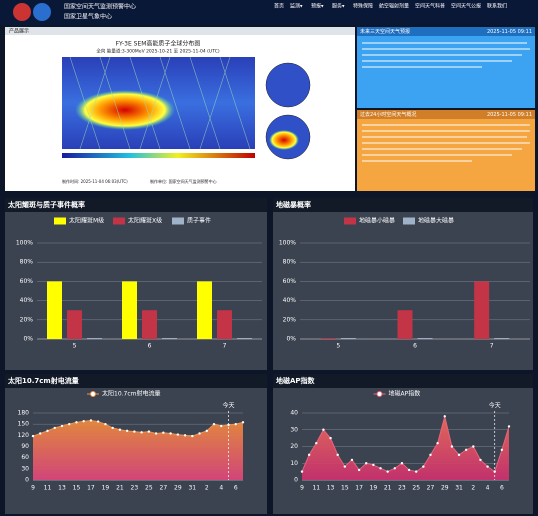 This screenshot has height=516, width=538. I want to click on x-tick-label: 19, so click(106, 488).